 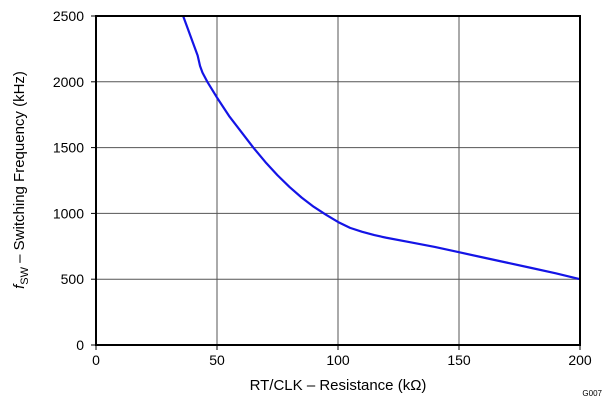 What do you see at coordinates (68, 213) in the screenshot?
I see `y-tick-label: 1000` at bounding box center [68, 213].